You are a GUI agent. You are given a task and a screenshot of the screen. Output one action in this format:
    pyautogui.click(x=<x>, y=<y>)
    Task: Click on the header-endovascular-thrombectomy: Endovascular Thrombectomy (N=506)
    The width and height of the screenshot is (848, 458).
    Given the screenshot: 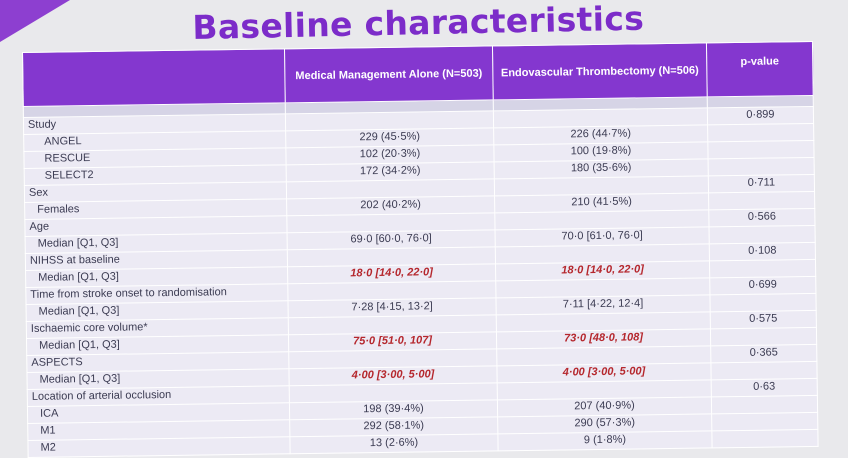 What is the action you would take?
    pyautogui.click(x=600, y=71)
    